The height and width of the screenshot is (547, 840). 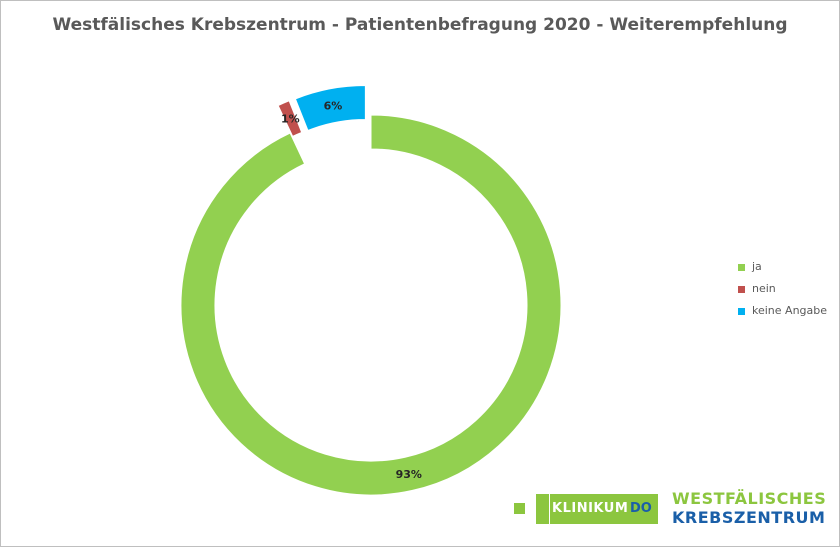 What do you see at coordinates (641, 508) in the screenshot?
I see `logo-do-text: DO` at bounding box center [641, 508].